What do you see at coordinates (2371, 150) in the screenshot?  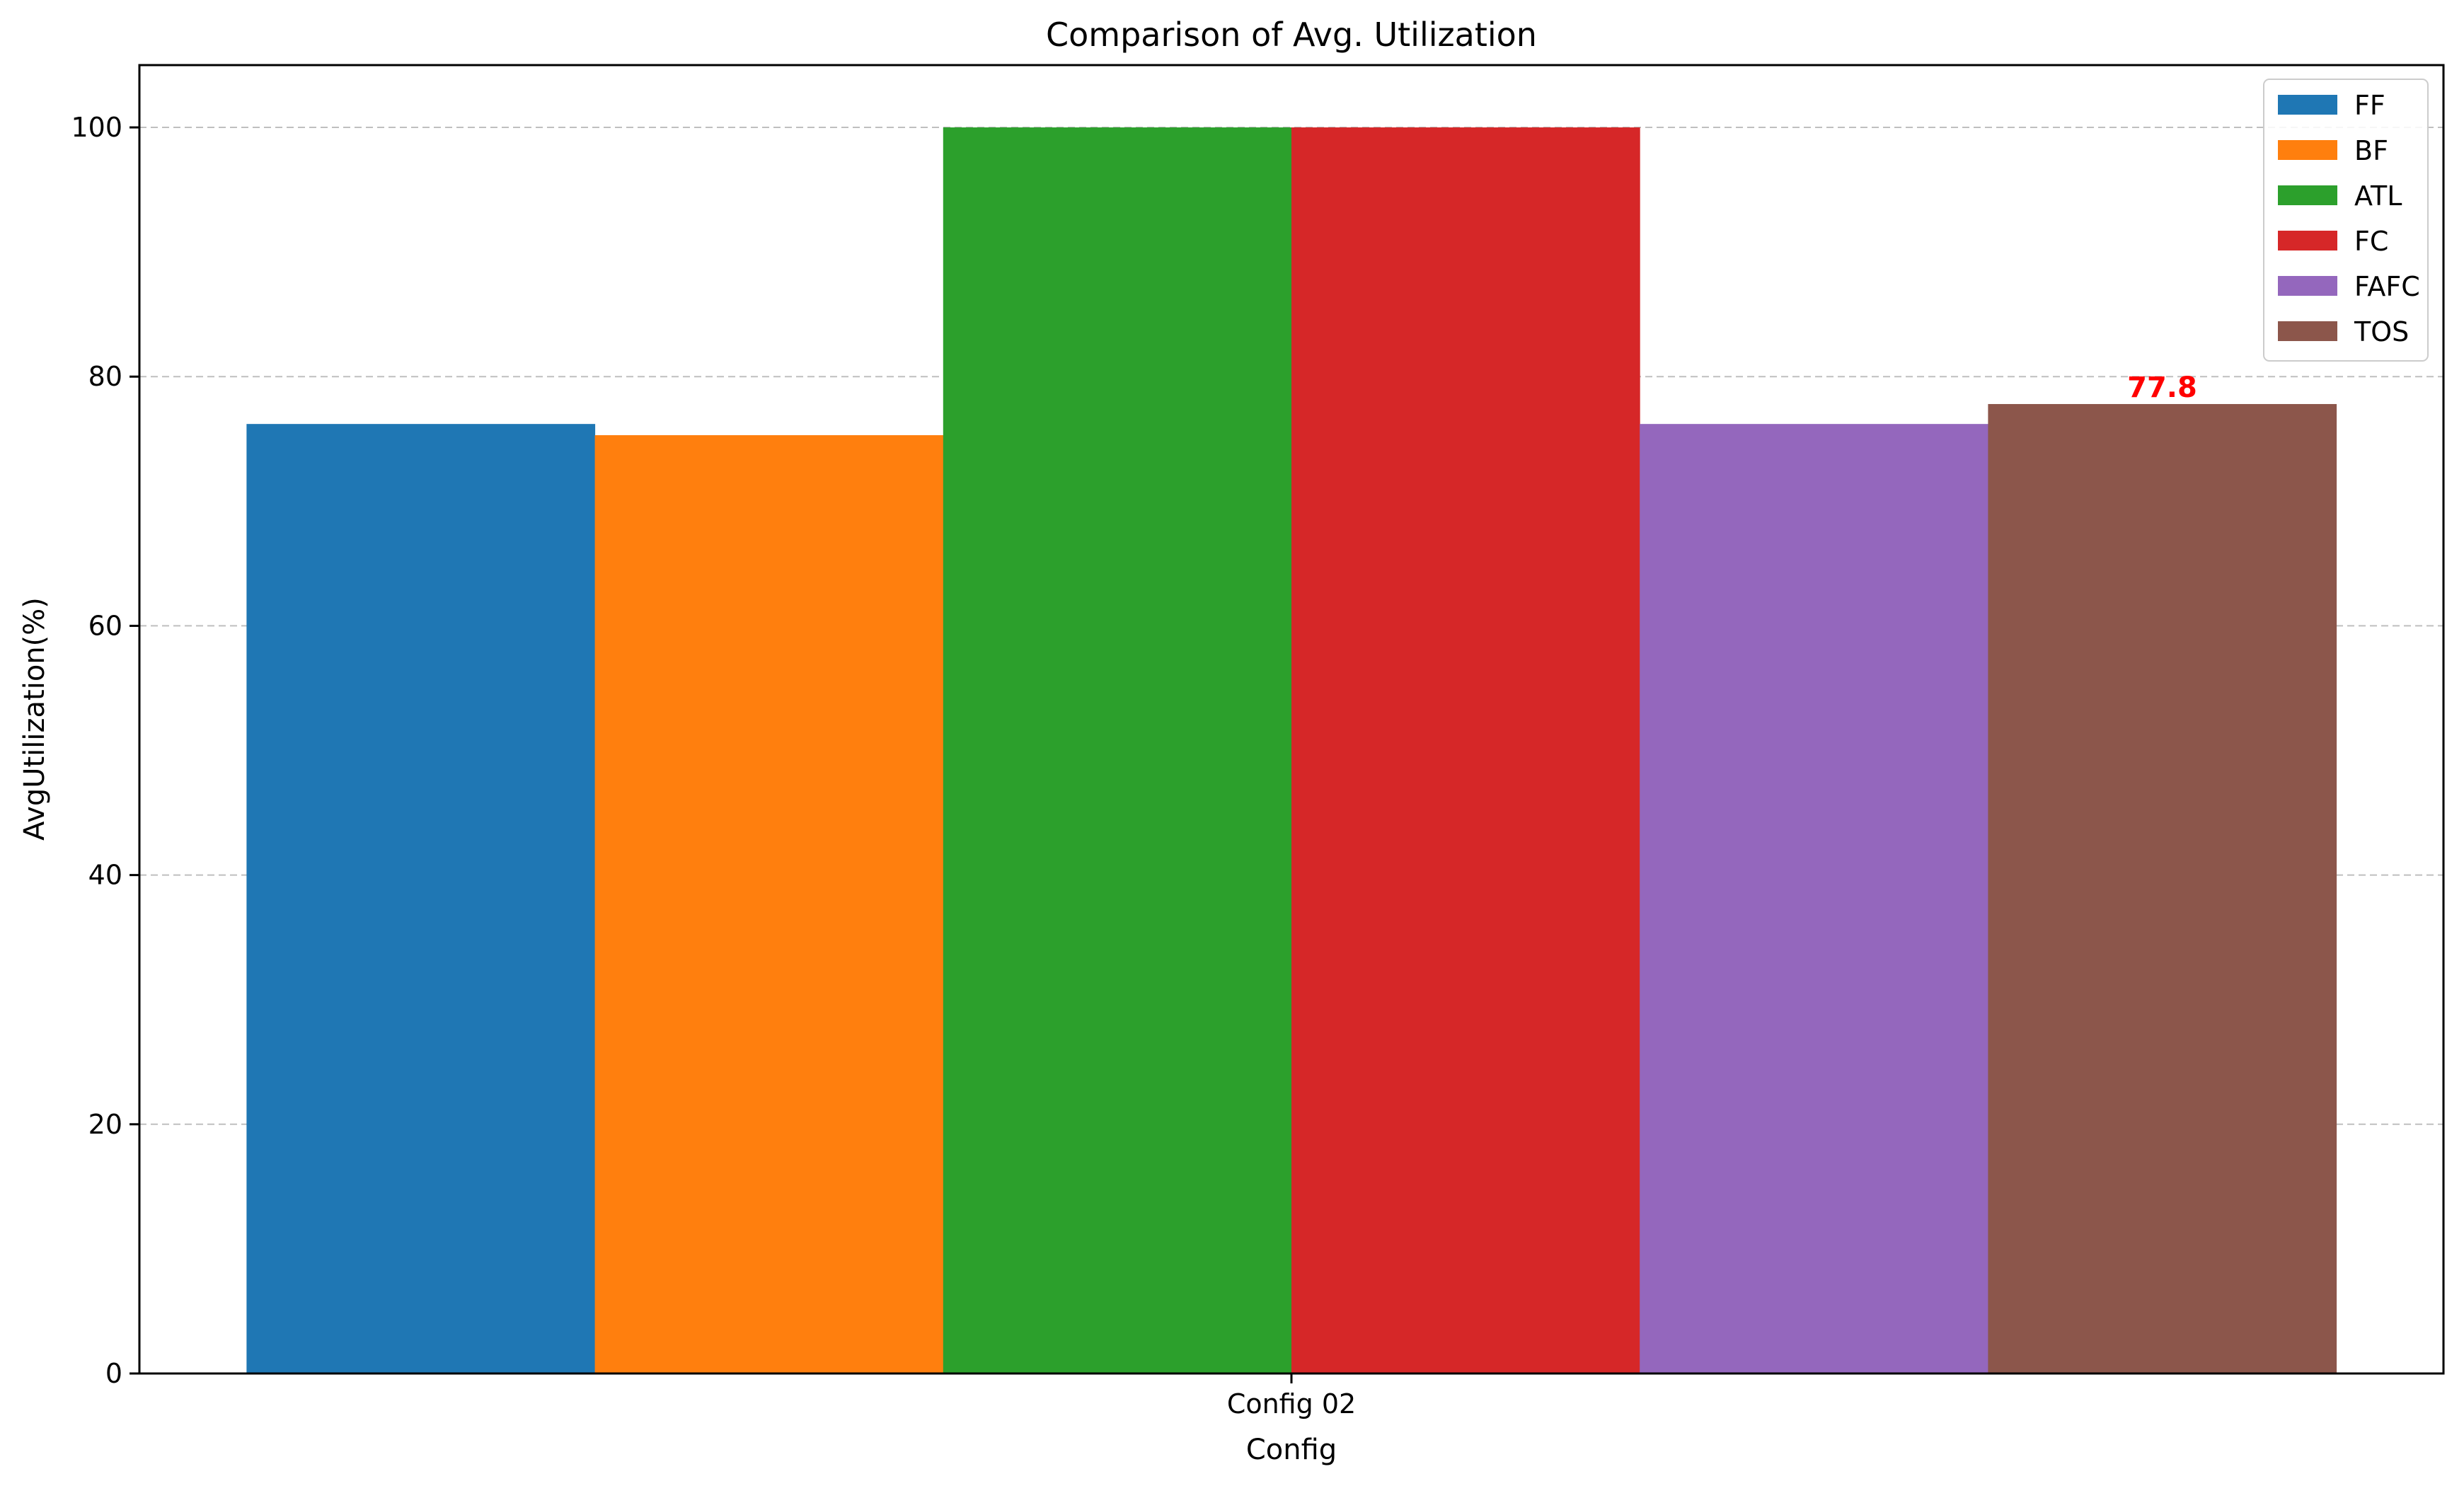 I see `legend-label-bf: BF` at bounding box center [2371, 150].